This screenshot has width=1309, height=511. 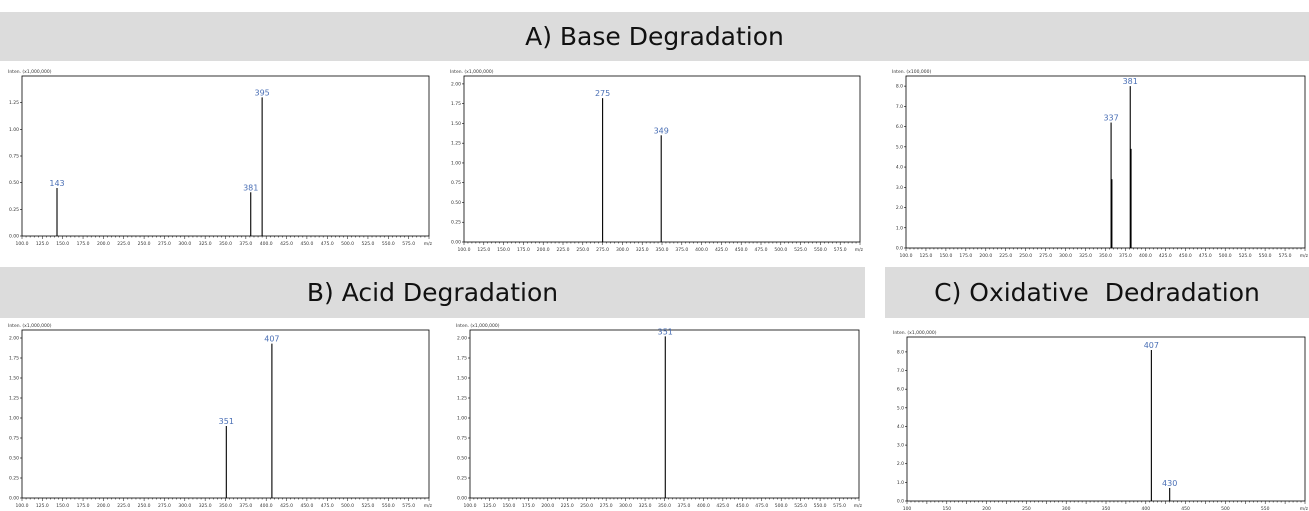 What do you see at coordinates (226, 421) in the screenshot?
I see `peak-label: 351` at bounding box center [226, 421].